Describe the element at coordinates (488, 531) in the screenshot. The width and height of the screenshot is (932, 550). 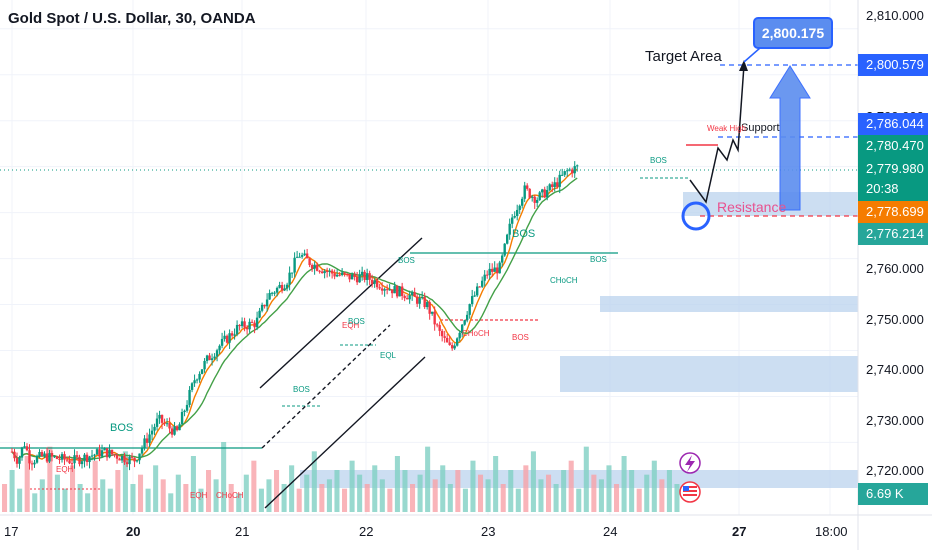
I see `x-tick-label: 23` at that location.